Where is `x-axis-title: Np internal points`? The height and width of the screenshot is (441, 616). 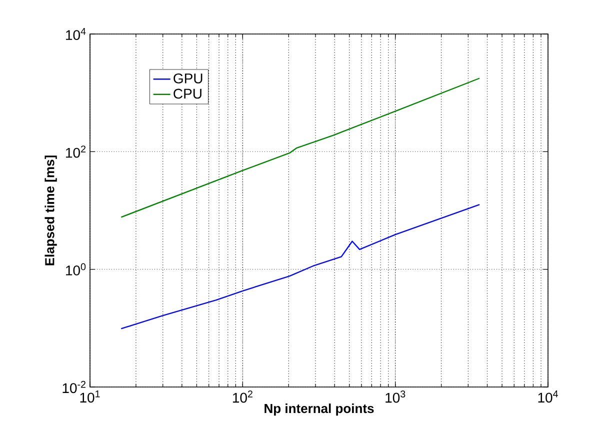
x-axis-title: Np internal points is located at coordinates (319, 410).